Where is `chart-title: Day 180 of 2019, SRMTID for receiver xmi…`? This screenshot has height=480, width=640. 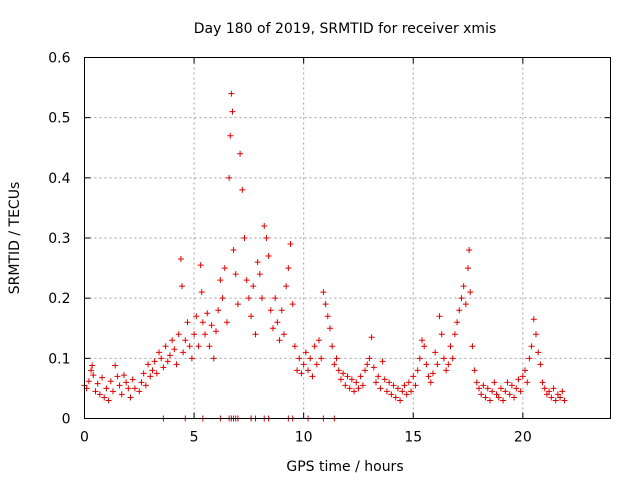
chart-title: Day 180 of 2019, SRMTID for receiver xmi… is located at coordinates (345, 29).